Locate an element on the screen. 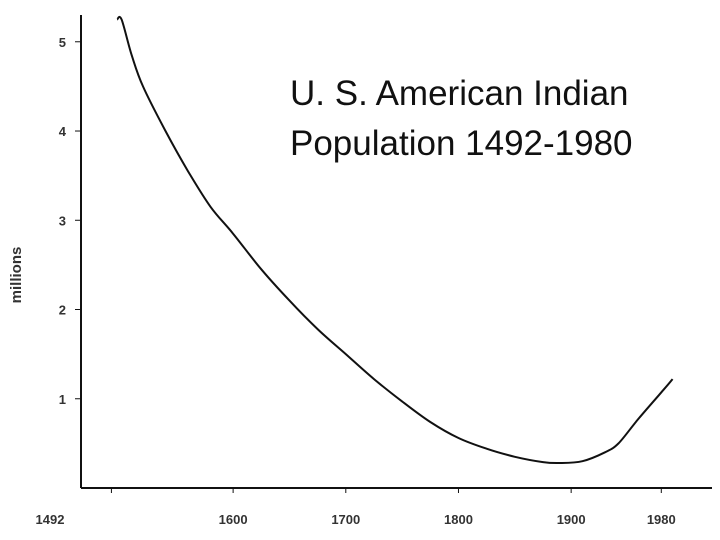 The image size is (720, 540). y-tick-label: 4 is located at coordinates (63, 131).